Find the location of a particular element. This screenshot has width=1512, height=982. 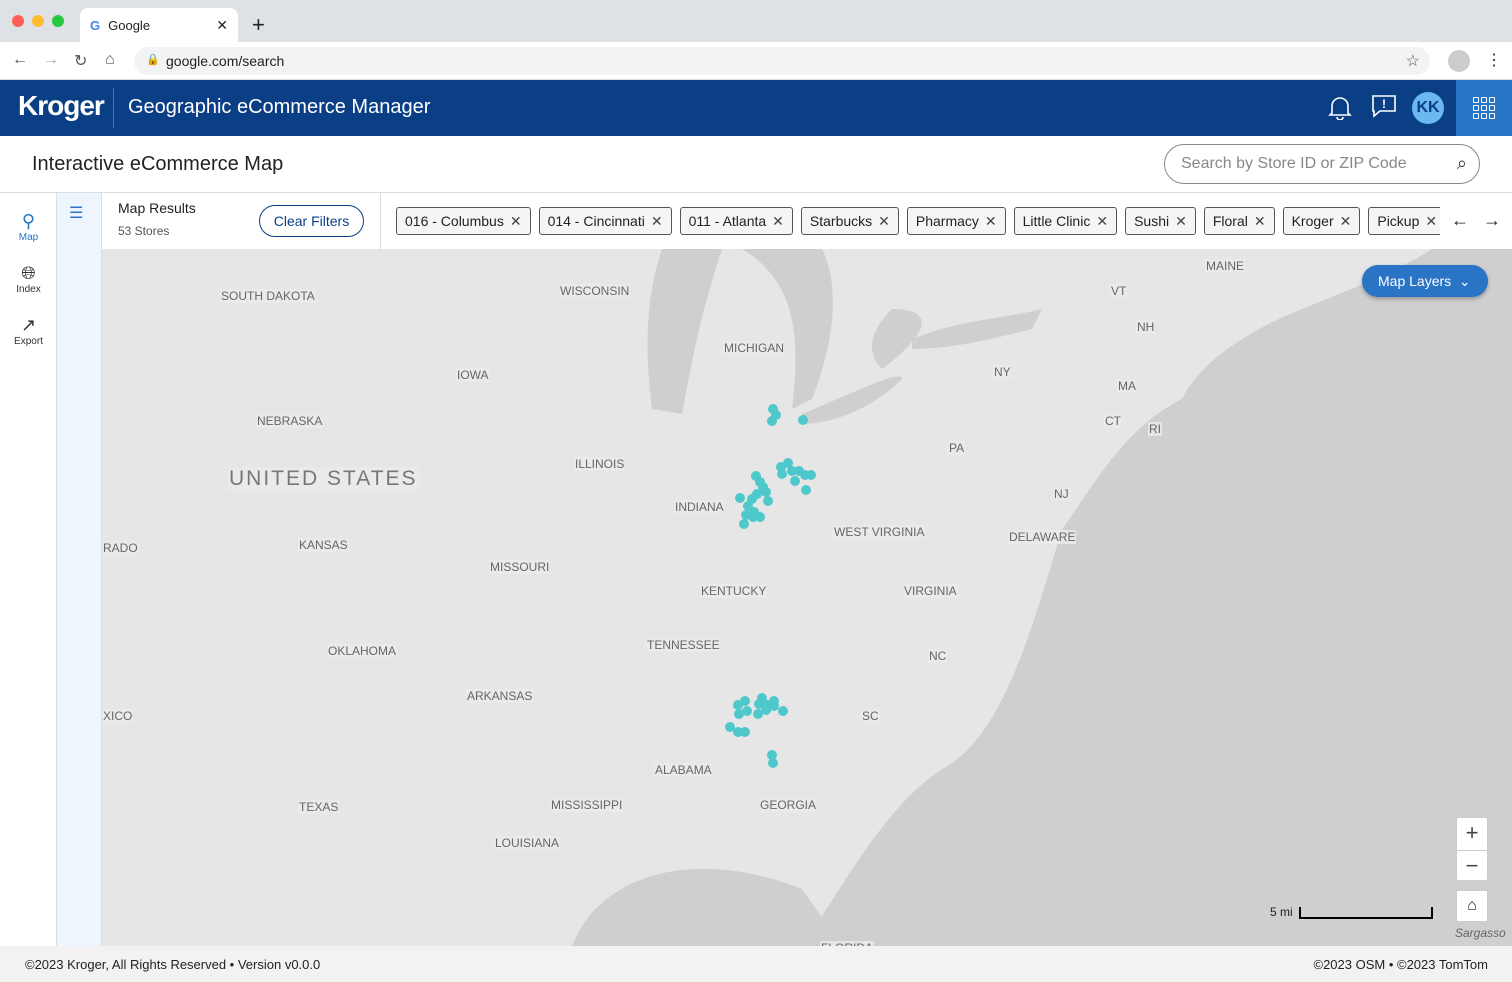

results-title: Map Results is located at coordinates (157, 208).